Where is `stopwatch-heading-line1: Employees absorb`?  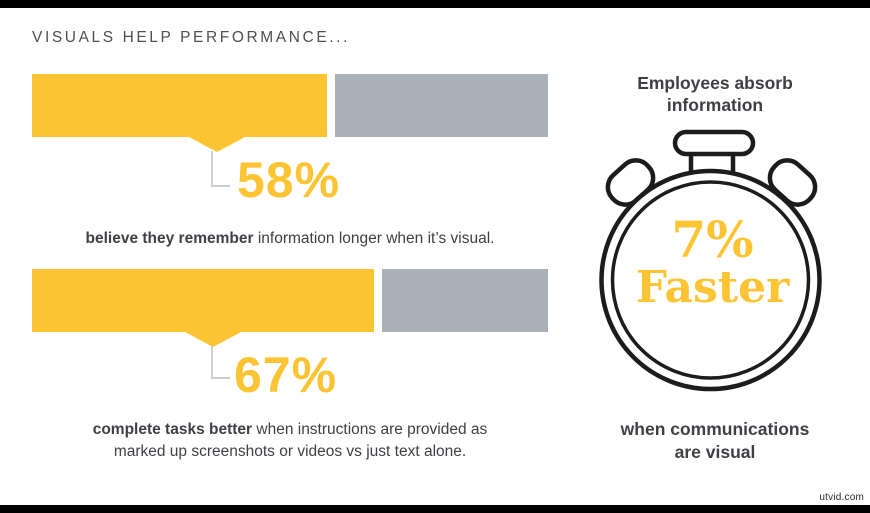
stopwatch-heading-line1: Employees absorb is located at coordinates (715, 83).